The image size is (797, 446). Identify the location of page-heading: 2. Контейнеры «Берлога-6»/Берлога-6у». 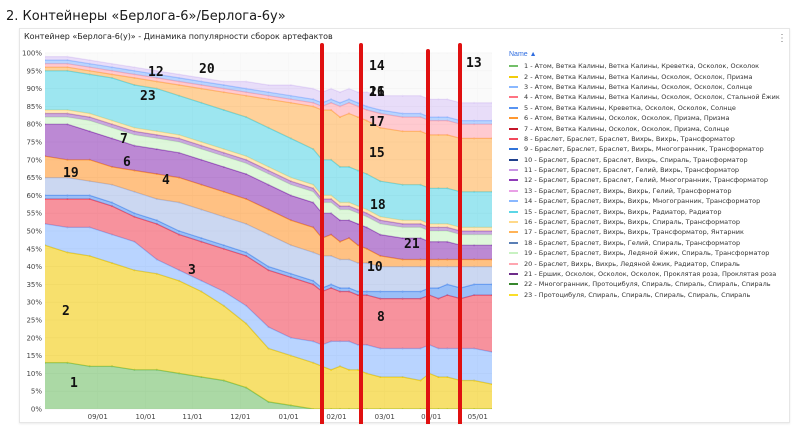
(146, 16).